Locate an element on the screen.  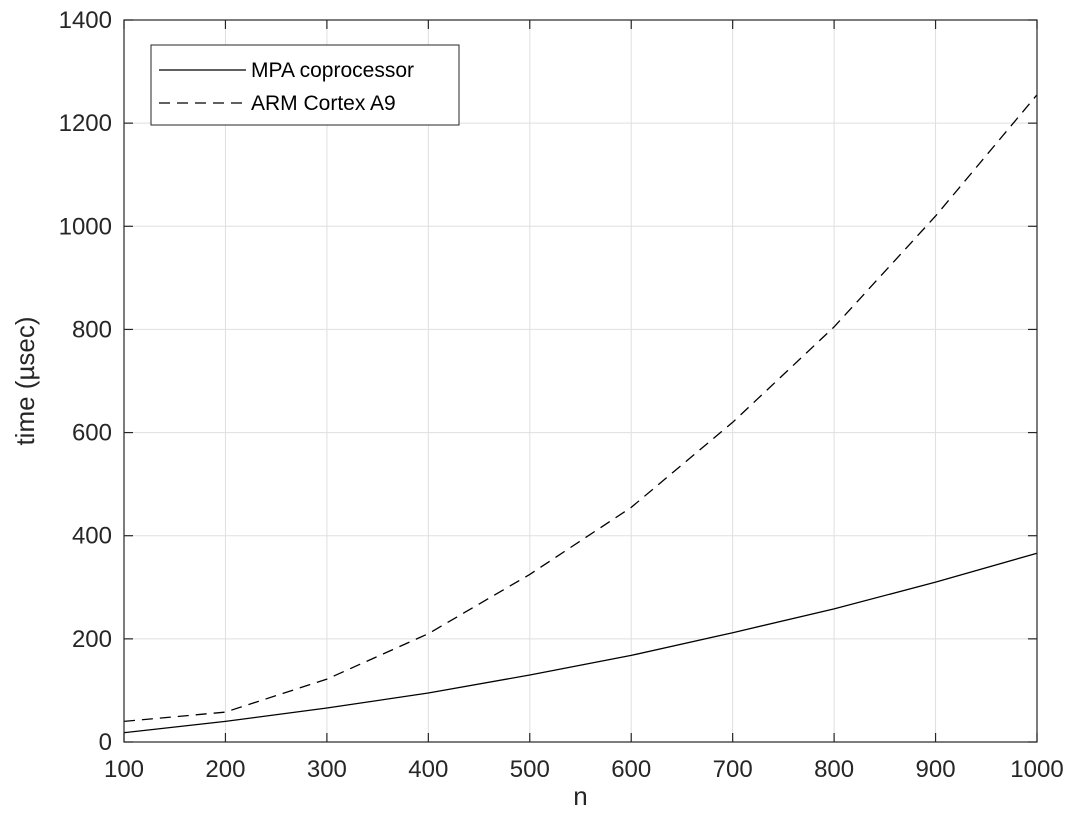
x-tick-label: 1000 is located at coordinates (1036, 769).